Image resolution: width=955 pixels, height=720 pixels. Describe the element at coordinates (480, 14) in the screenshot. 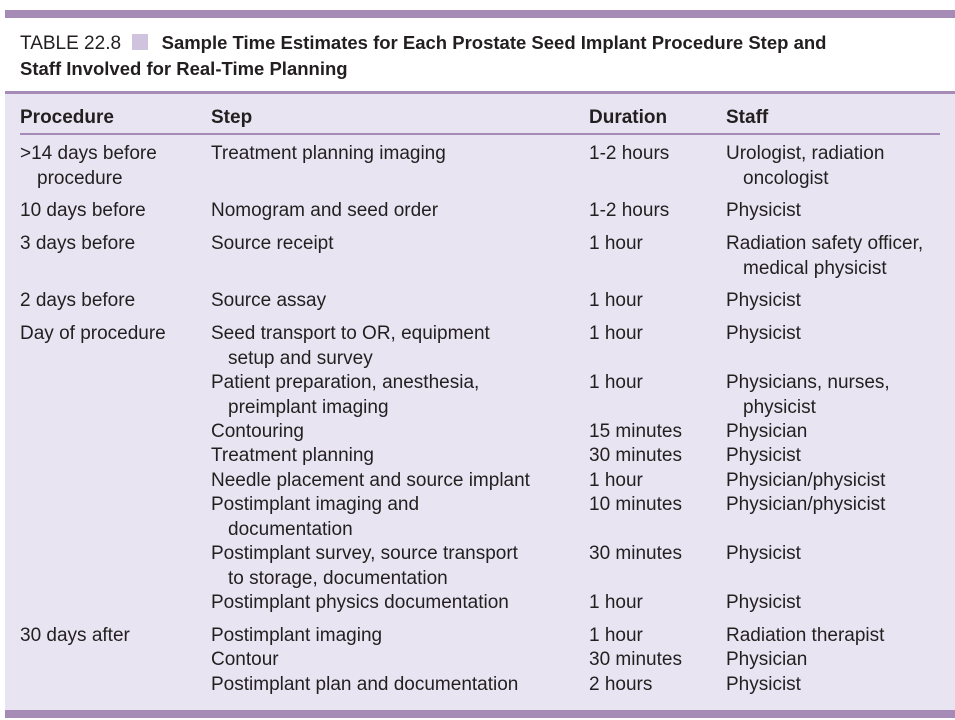

I see `top-rule` at that location.